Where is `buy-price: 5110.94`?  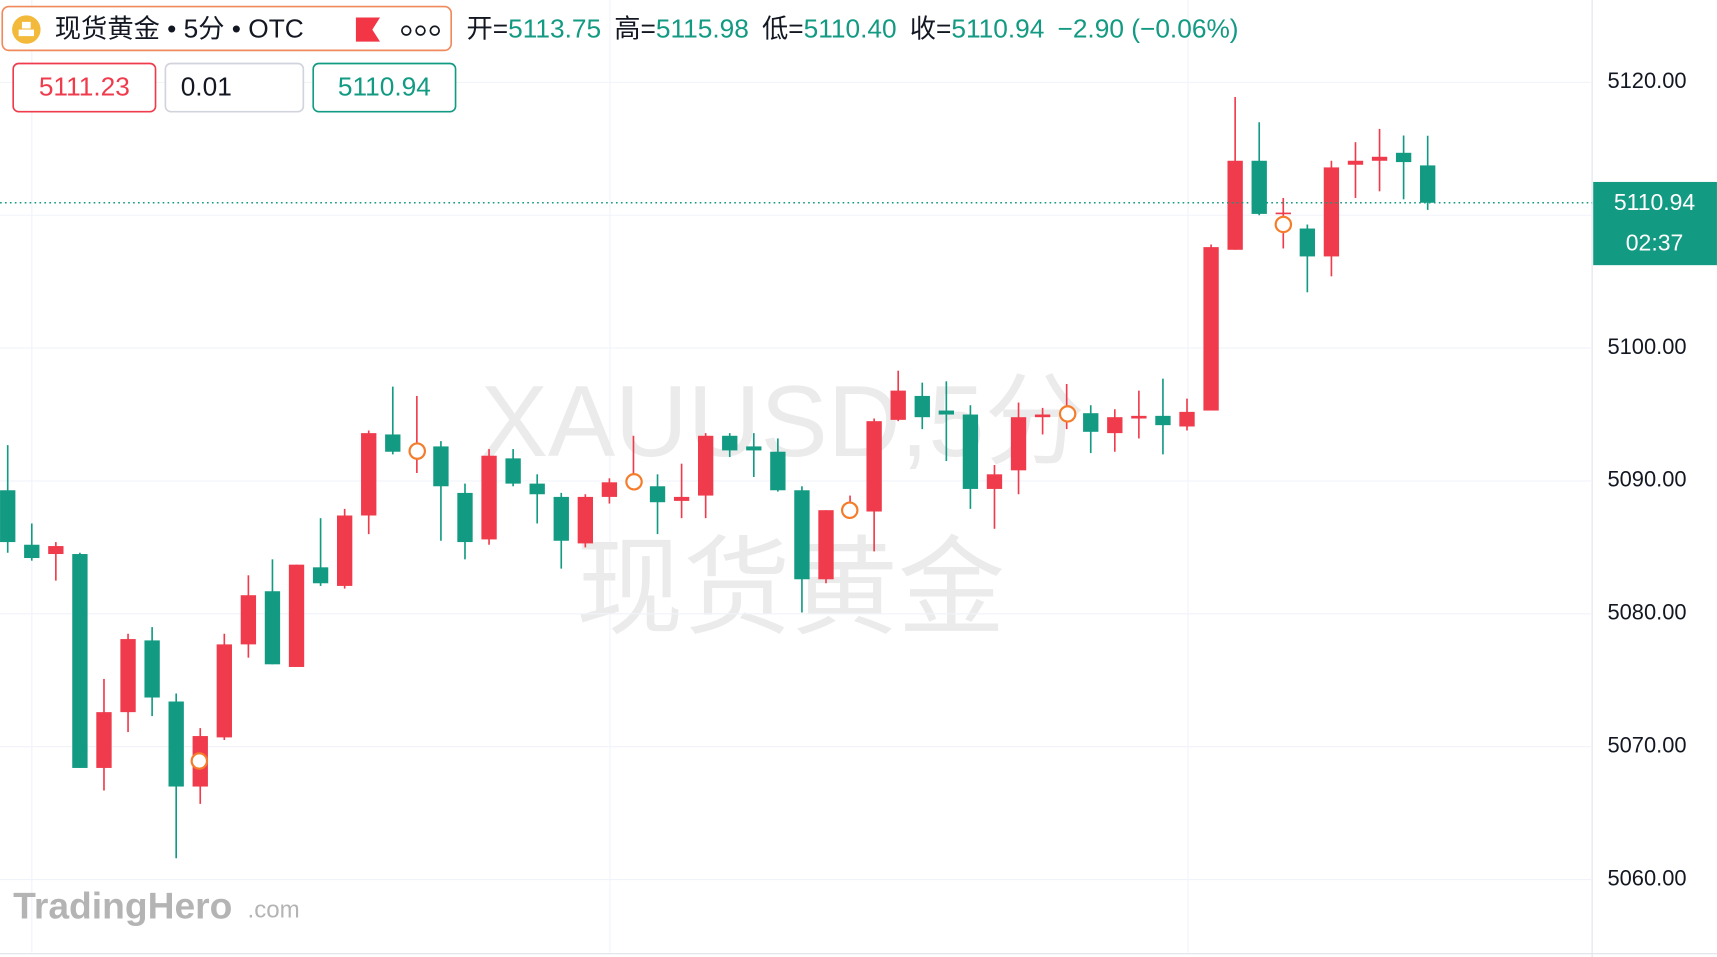
buy-price: 5110.94 is located at coordinates (384, 87).